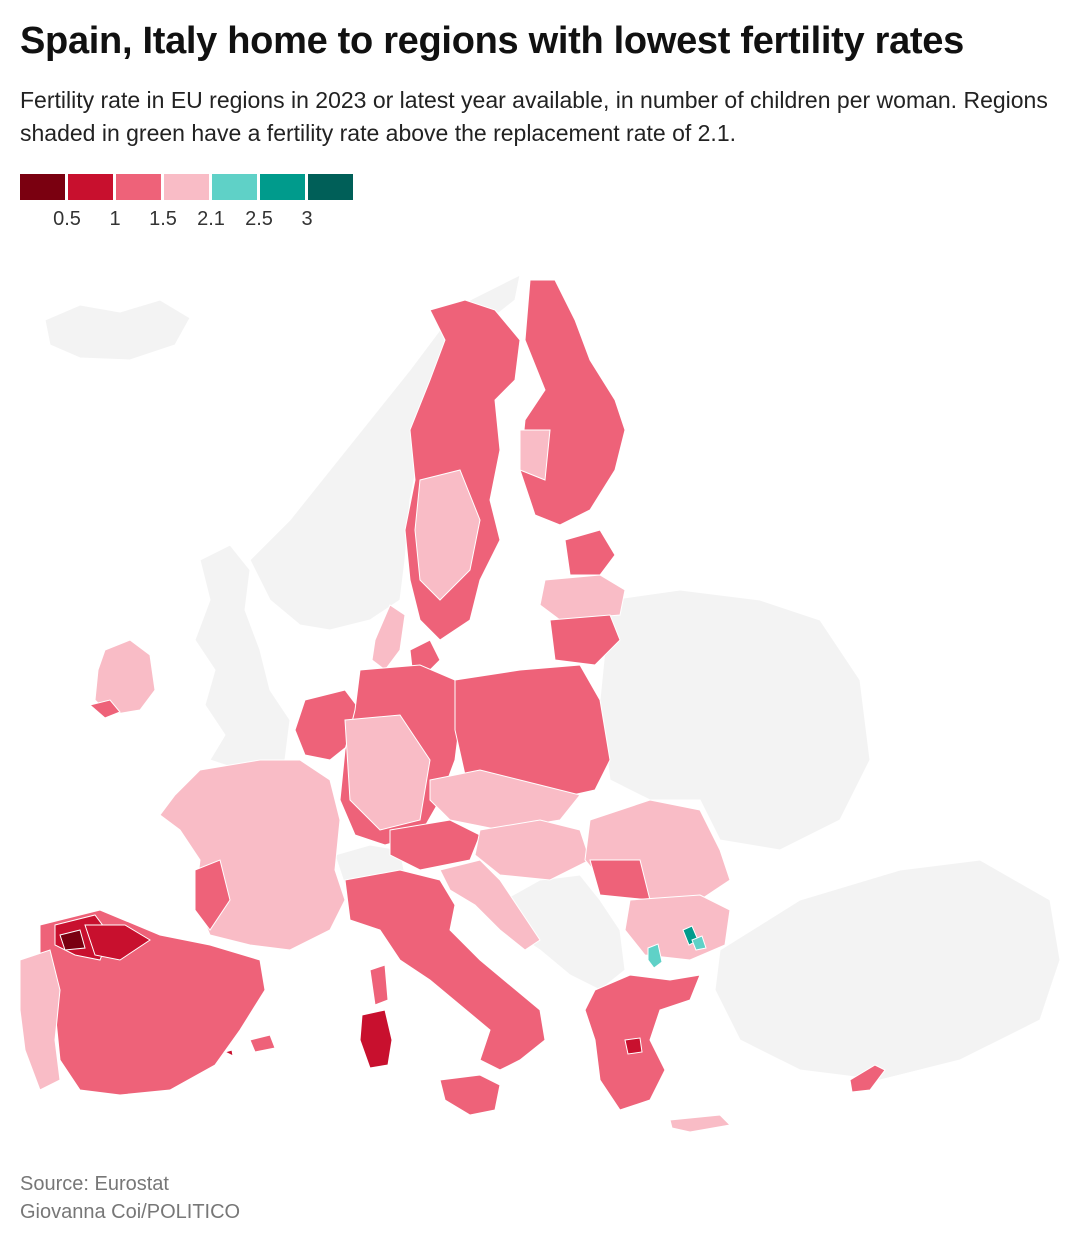  What do you see at coordinates (582, 597) in the screenshot?
I see `region-baltics-latvia` at bounding box center [582, 597].